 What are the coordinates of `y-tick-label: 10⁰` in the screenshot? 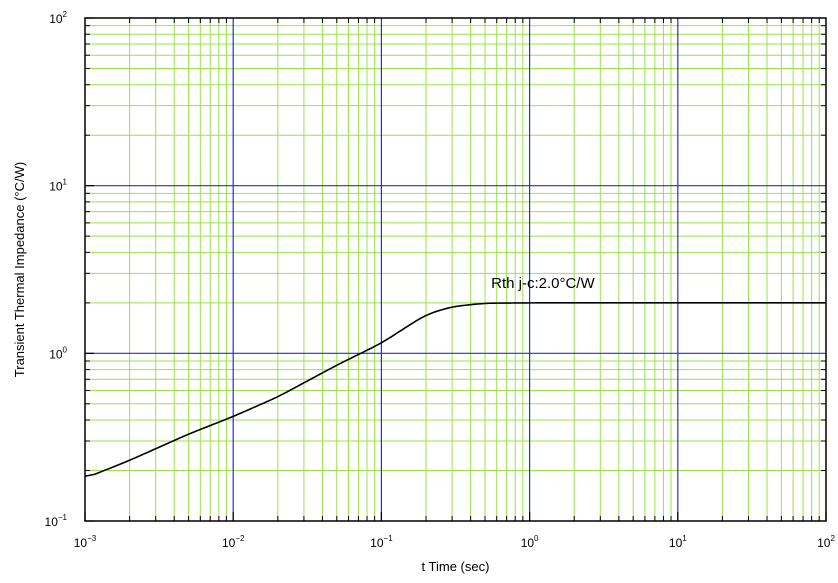 It's located at (58, 353).